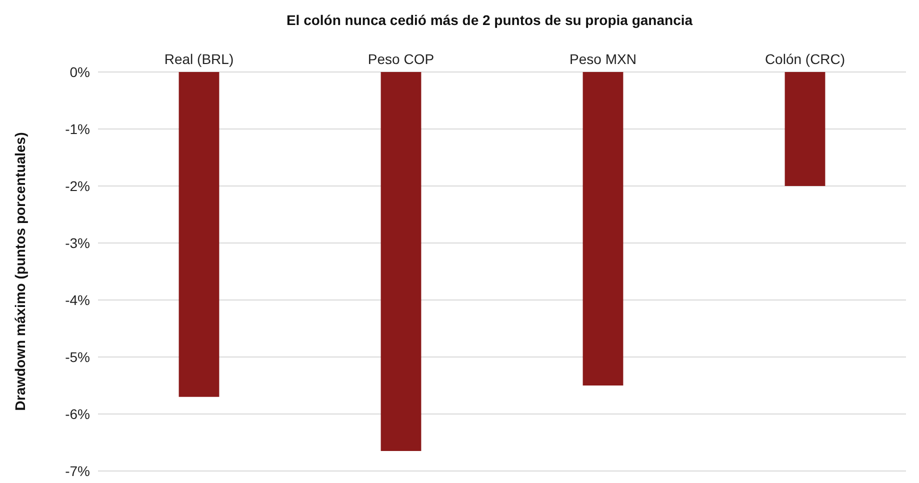  What do you see at coordinates (77, 300) in the screenshot?
I see `y-tick-label: -4%` at bounding box center [77, 300].